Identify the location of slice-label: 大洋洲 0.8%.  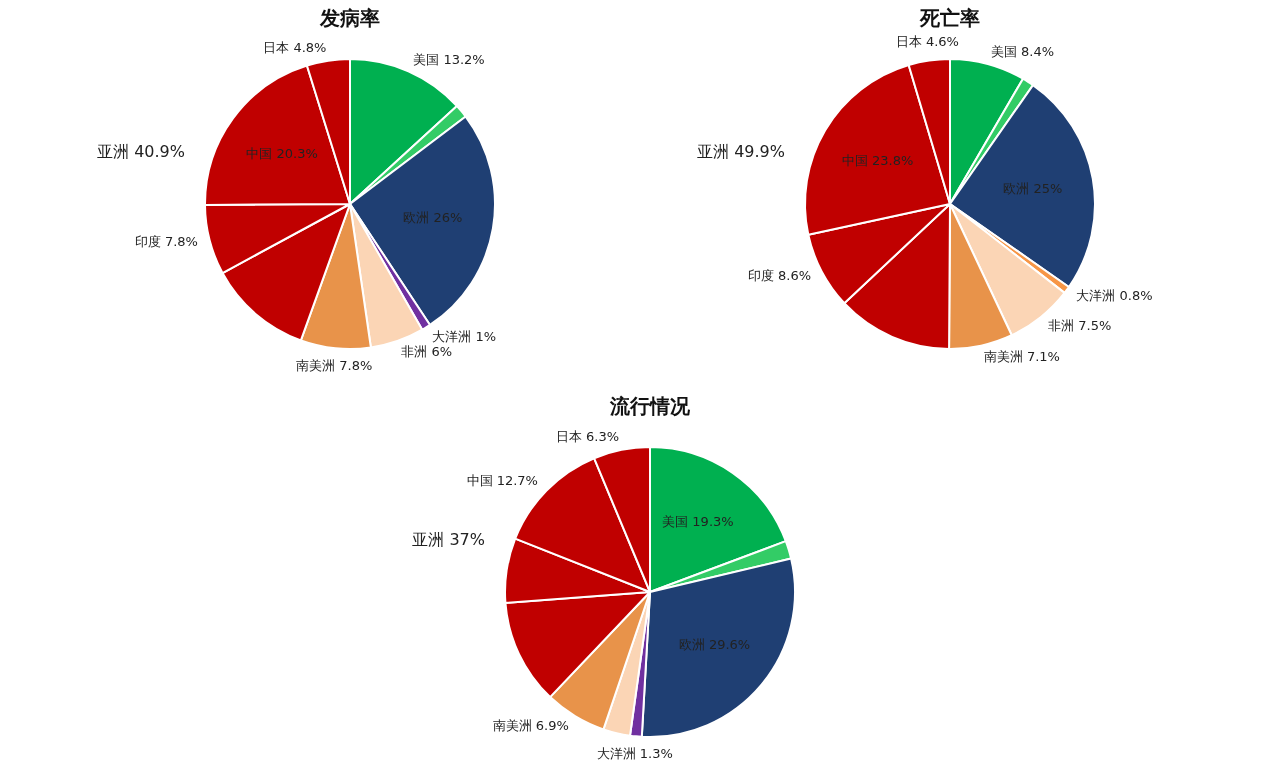
(1114, 296).